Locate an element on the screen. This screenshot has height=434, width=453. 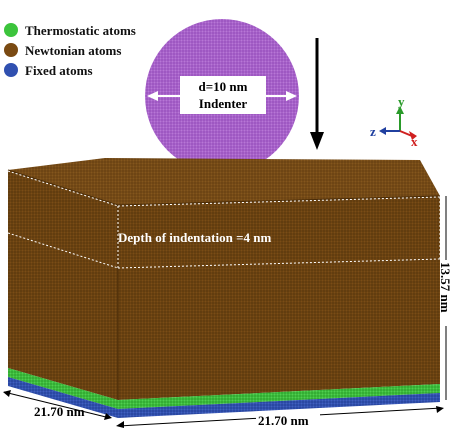
depth-side-bottom-dashed-line is located at coordinates (63, 250).